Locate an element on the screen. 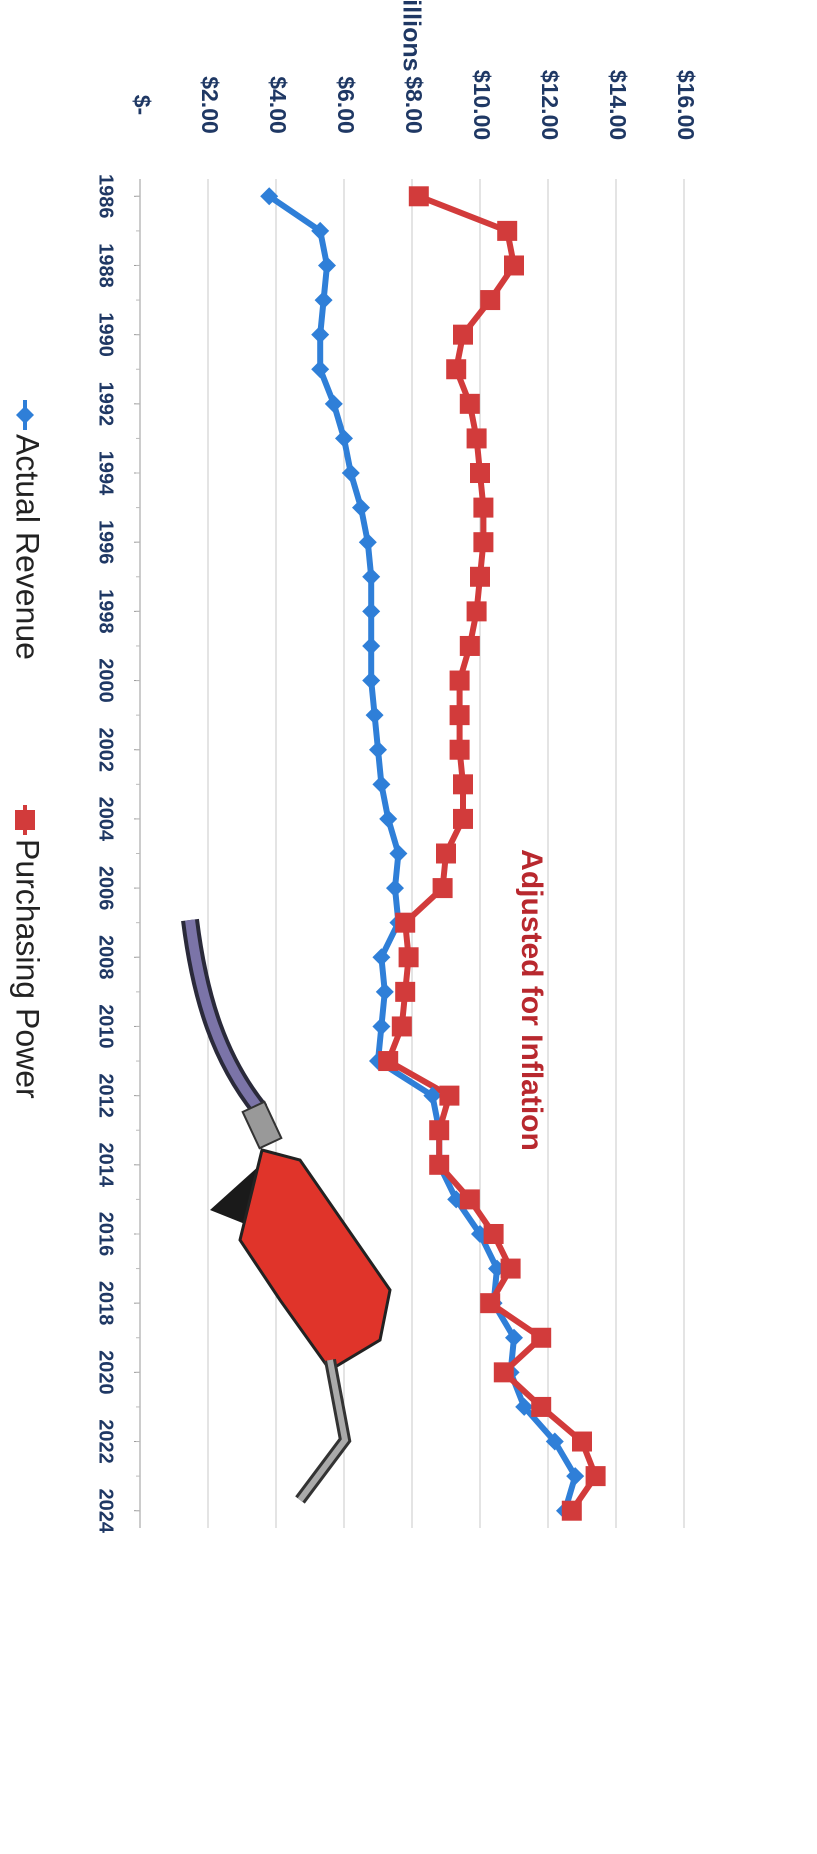  x-tick-label: 1990 is located at coordinates (106, 334).